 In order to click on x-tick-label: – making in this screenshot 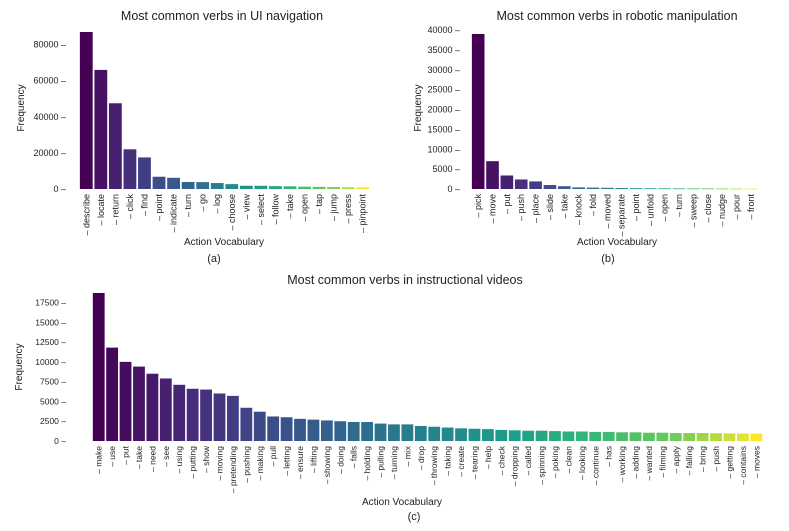, I will do `click(260, 463)`.